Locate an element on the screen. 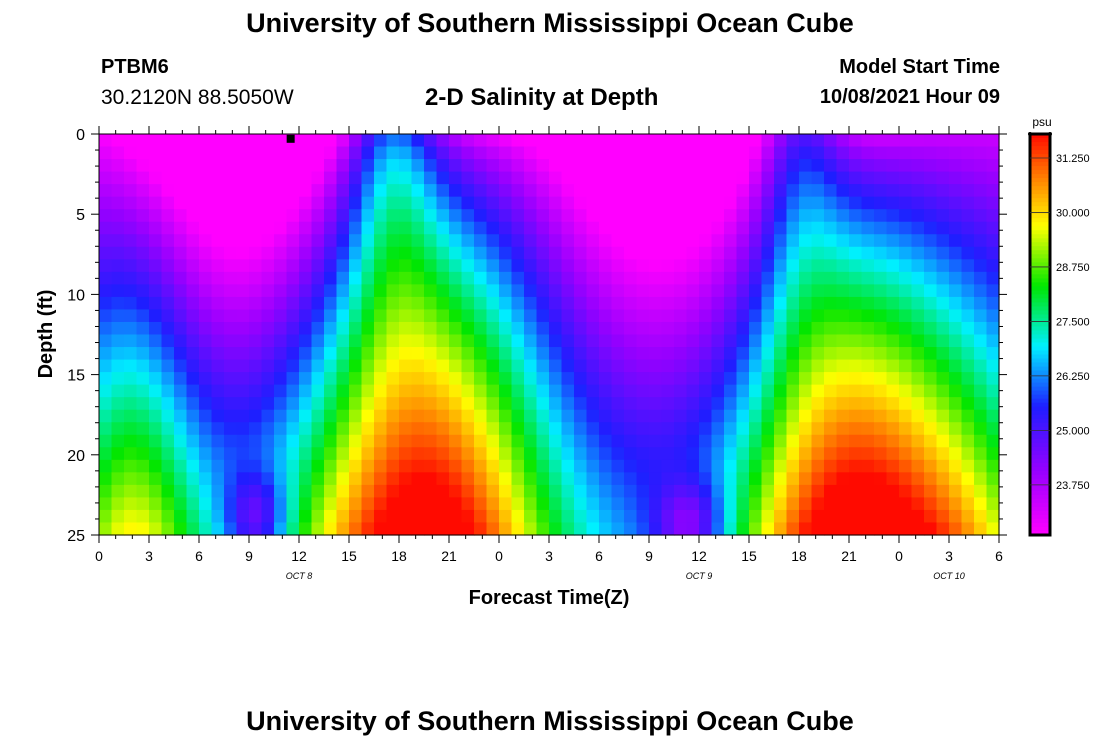  x-tick-label: 6 is located at coordinates (999, 556).